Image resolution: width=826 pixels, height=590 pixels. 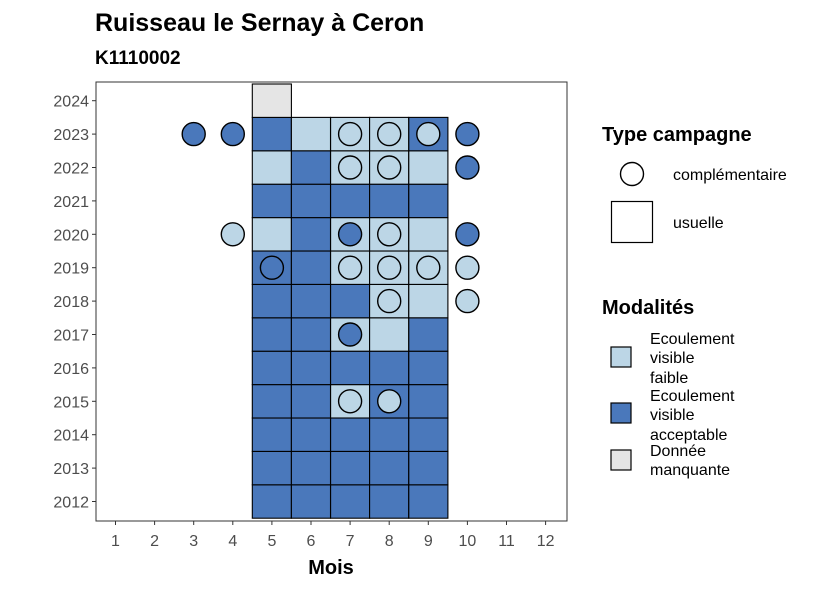 What do you see at coordinates (678, 451) in the screenshot?
I see `legend-mod-label: Donnée` at bounding box center [678, 451].